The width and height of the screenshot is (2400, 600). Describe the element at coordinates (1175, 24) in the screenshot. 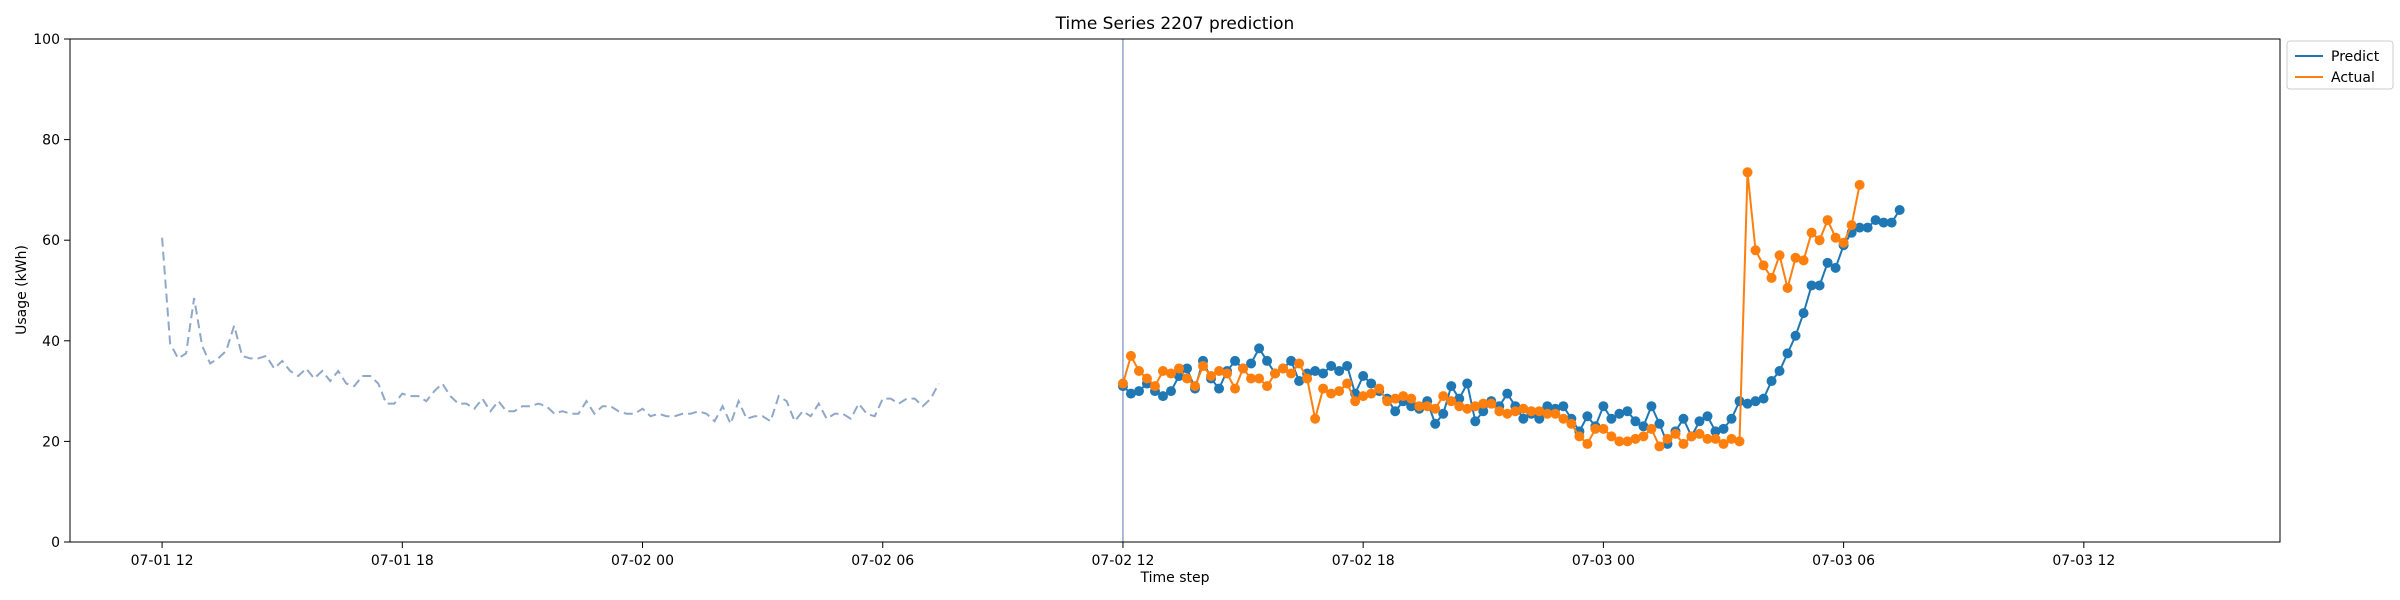

I see `chart-title: Time Series 2207 prediction` at that location.